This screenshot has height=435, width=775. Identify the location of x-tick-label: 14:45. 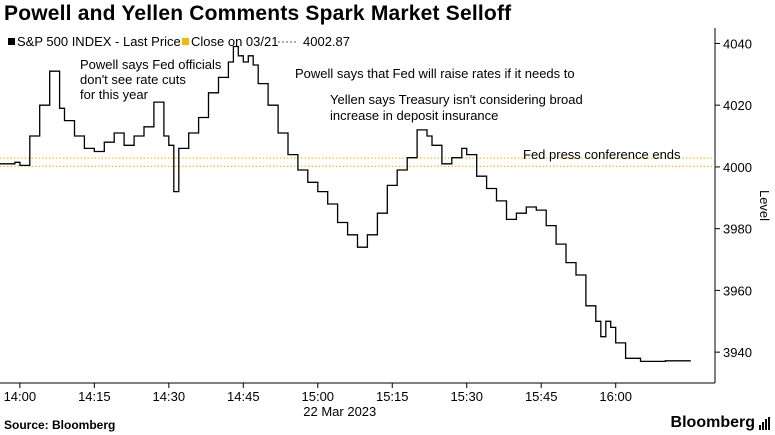
(243, 396).